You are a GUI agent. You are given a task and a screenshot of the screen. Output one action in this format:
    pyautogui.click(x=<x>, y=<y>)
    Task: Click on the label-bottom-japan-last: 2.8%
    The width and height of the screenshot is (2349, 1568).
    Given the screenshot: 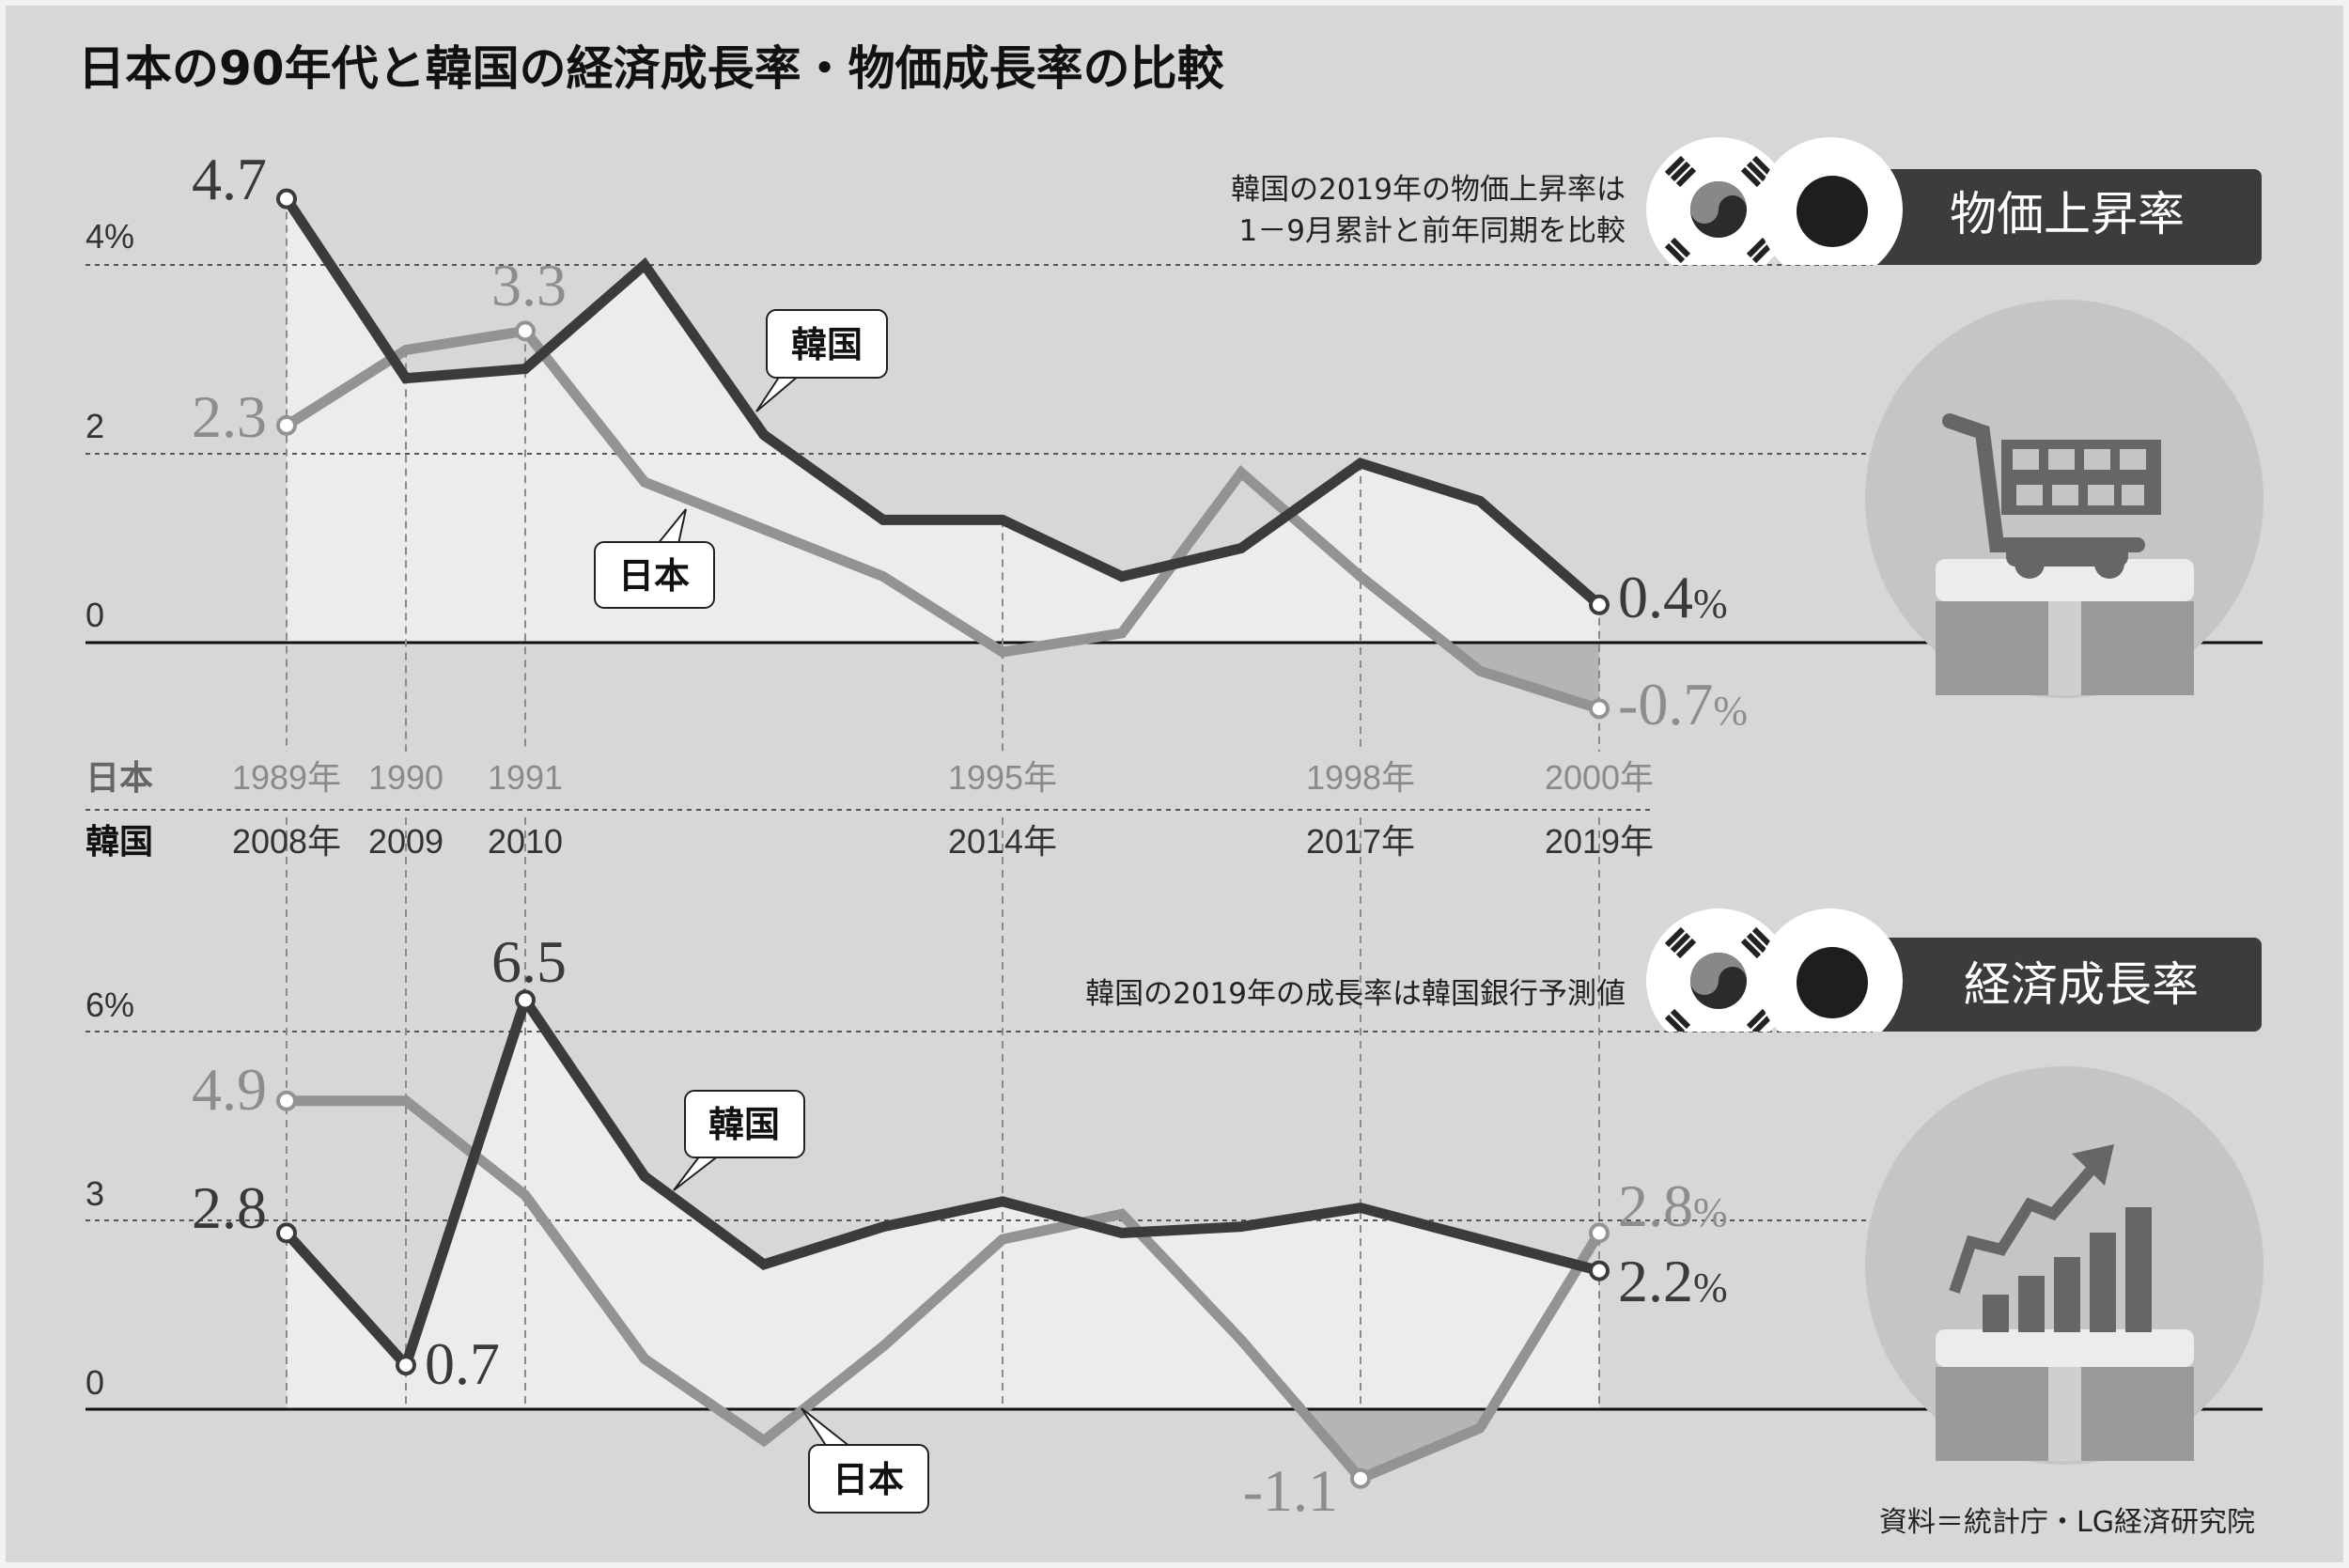 What is the action you would take?
    pyautogui.click(x=1673, y=1205)
    